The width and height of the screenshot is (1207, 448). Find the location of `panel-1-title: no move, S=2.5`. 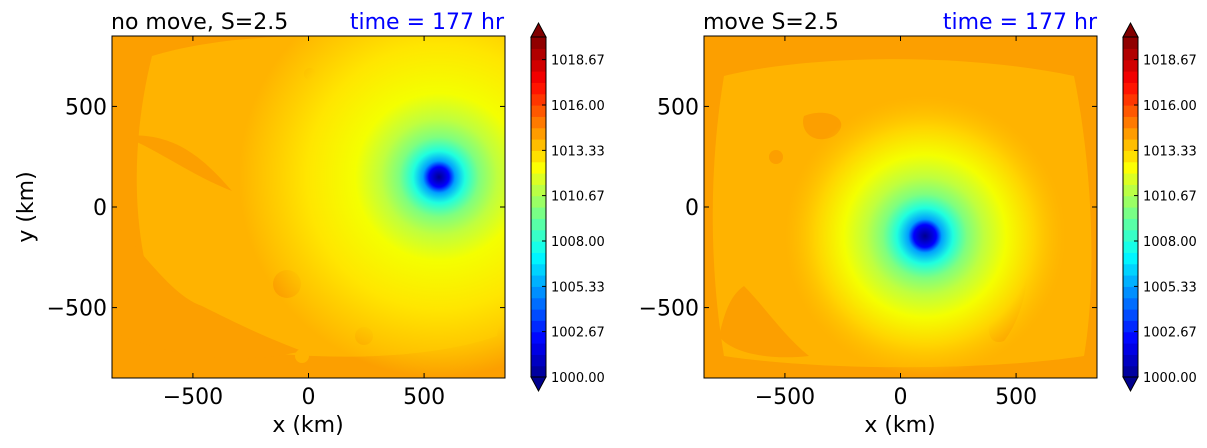

panel-1-title: no move, S=2.5 is located at coordinates (199, 22).